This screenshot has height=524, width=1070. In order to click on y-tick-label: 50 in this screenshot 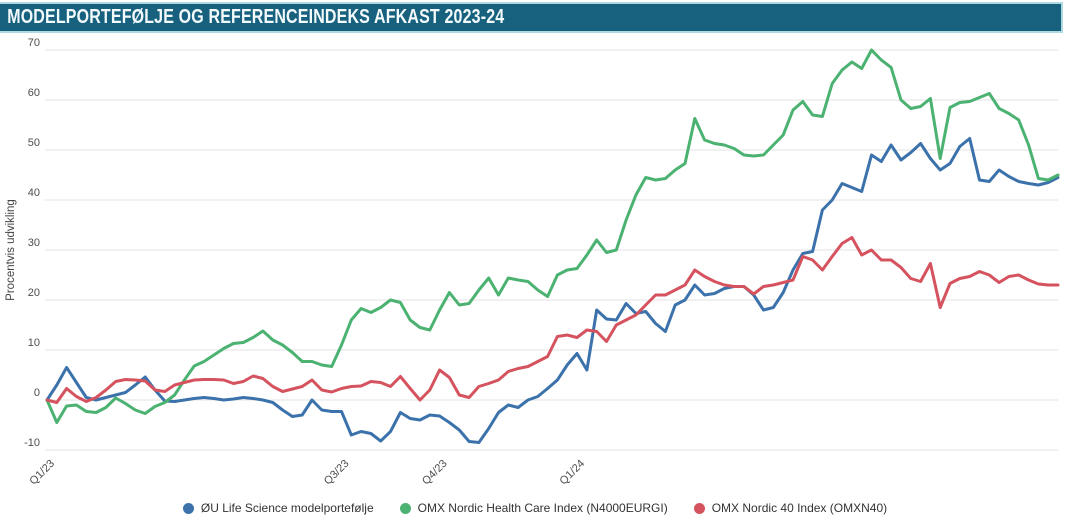, I will do `click(34, 143)`.